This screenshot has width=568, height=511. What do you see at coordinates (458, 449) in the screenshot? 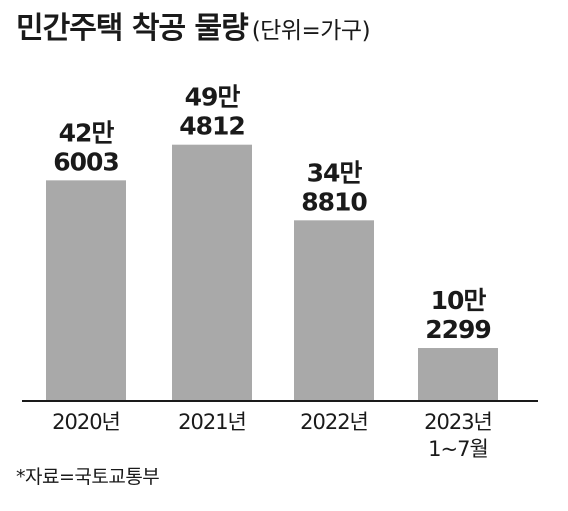
I see `x-tick-label-3-1: 1~7월` at bounding box center [458, 449].